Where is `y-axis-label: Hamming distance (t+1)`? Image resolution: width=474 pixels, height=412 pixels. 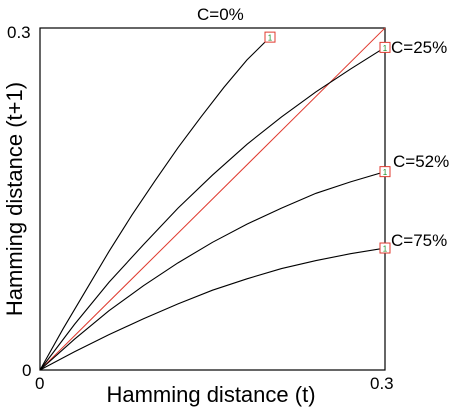 y-axis-label: Hamming distance (t+1) is located at coordinates (14, 199).